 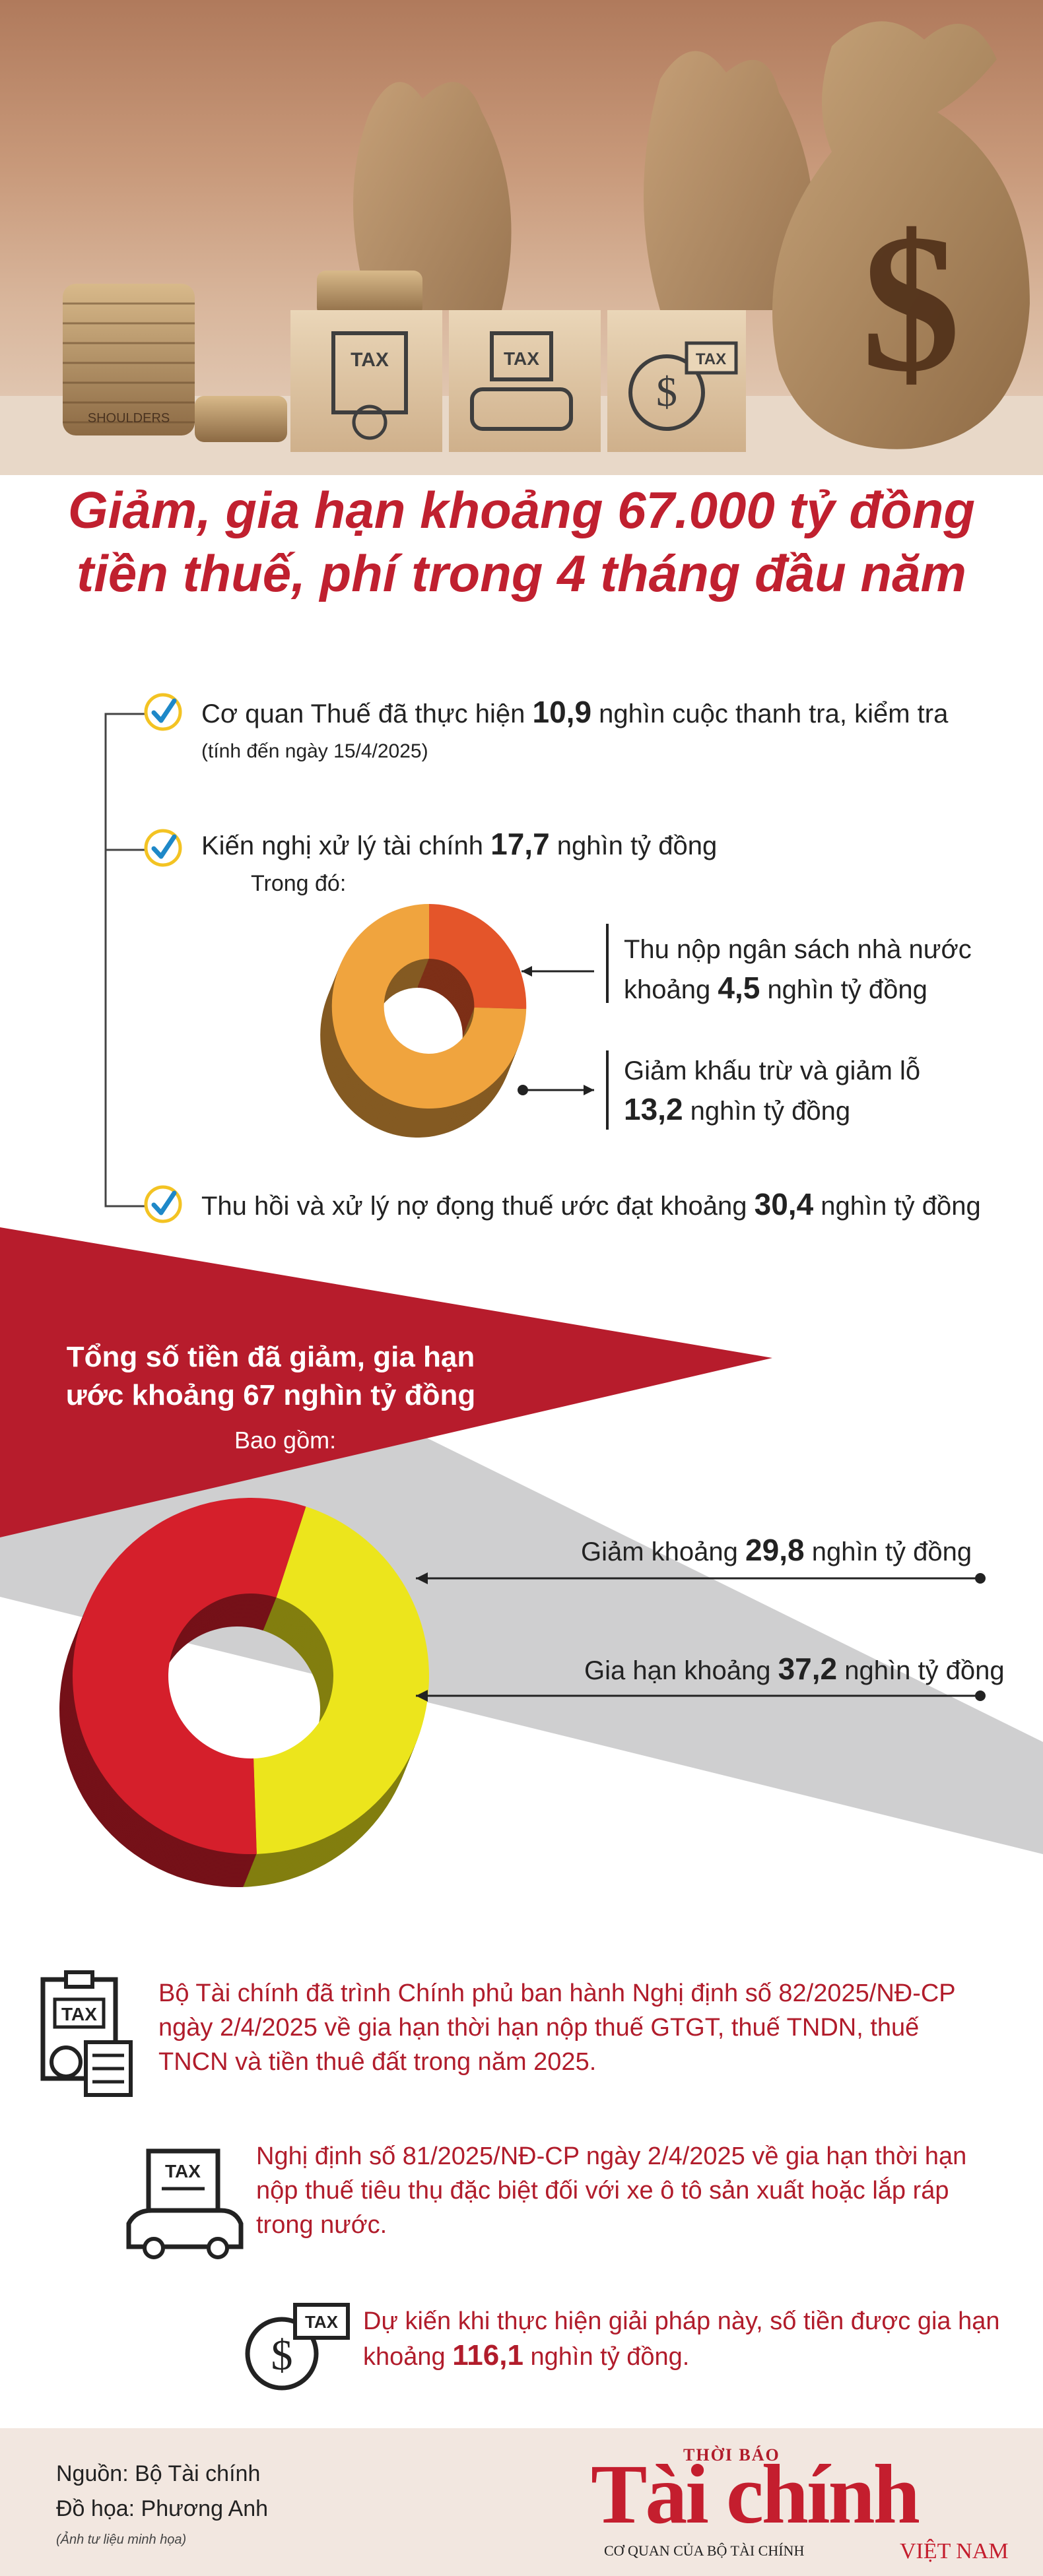 I want to click on label-value: 37,2, so click(x=808, y=1669).